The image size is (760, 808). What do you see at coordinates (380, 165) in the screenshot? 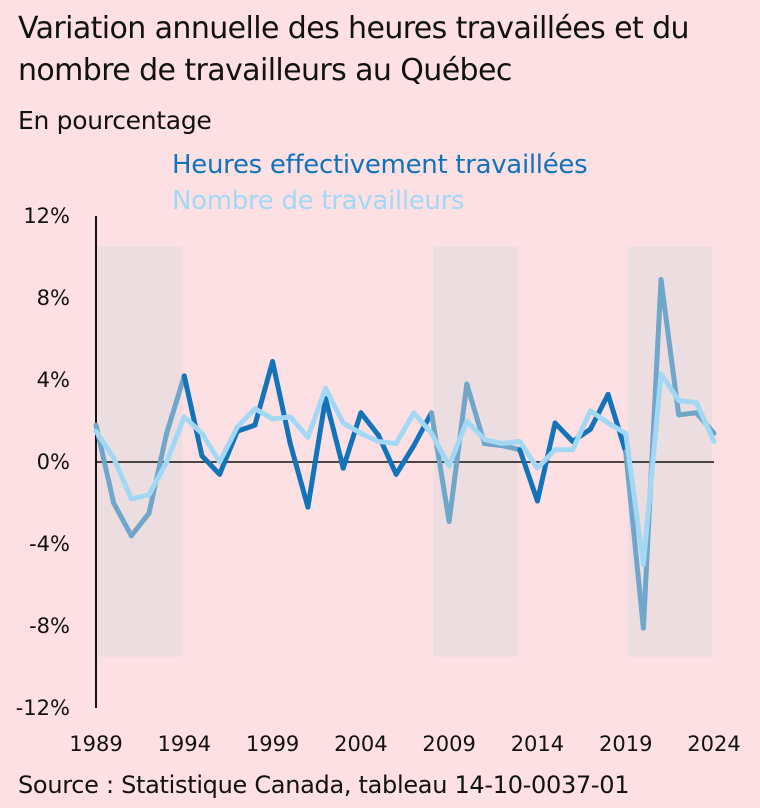
I see `legend-entry-heures: Heures effectivement travaillées` at bounding box center [380, 165].